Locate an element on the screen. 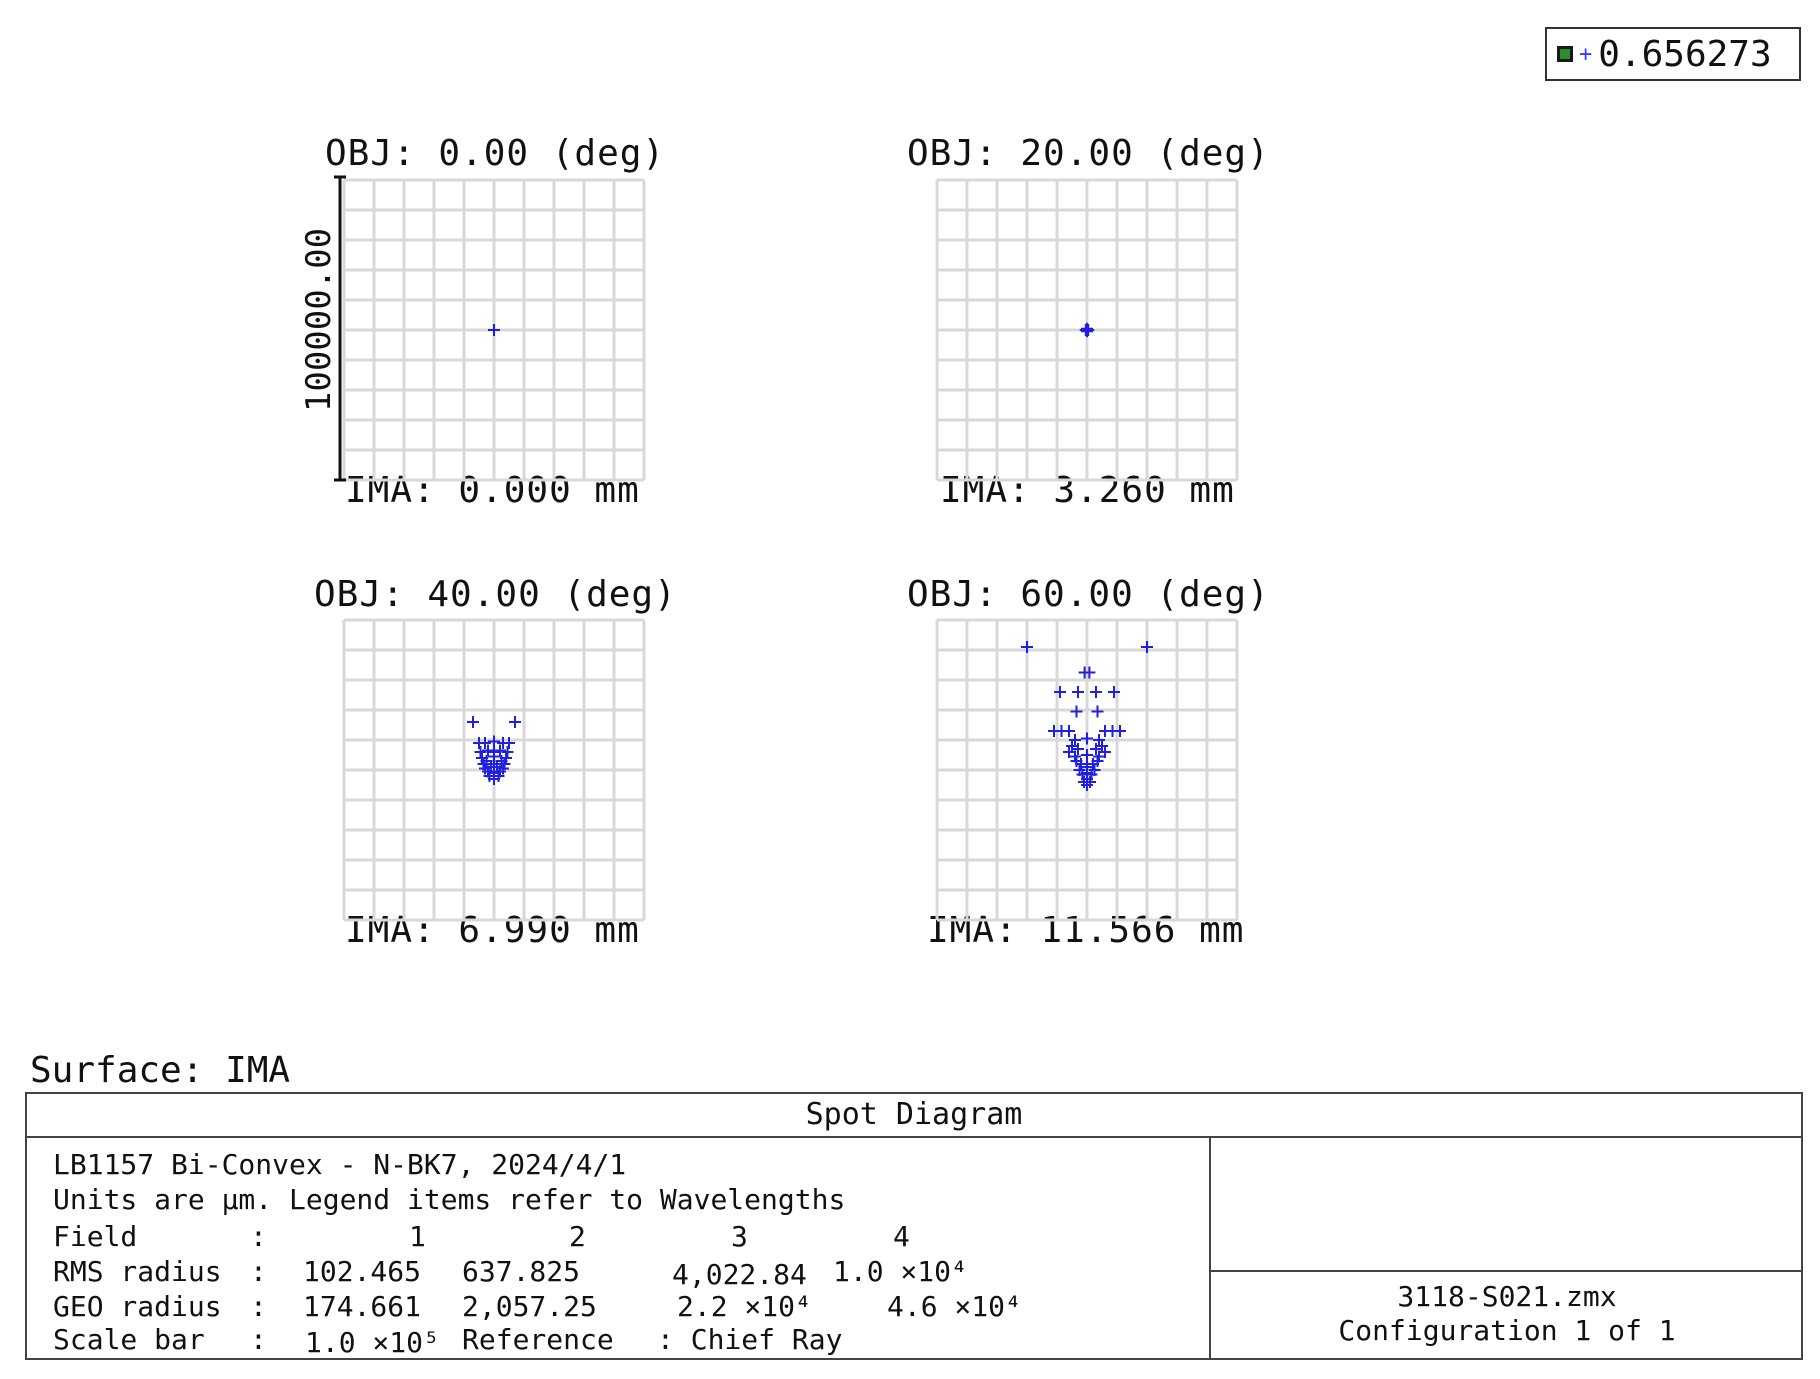 The width and height of the screenshot is (1820, 1379). reference-value: : Chief Ray is located at coordinates (750, 1339).